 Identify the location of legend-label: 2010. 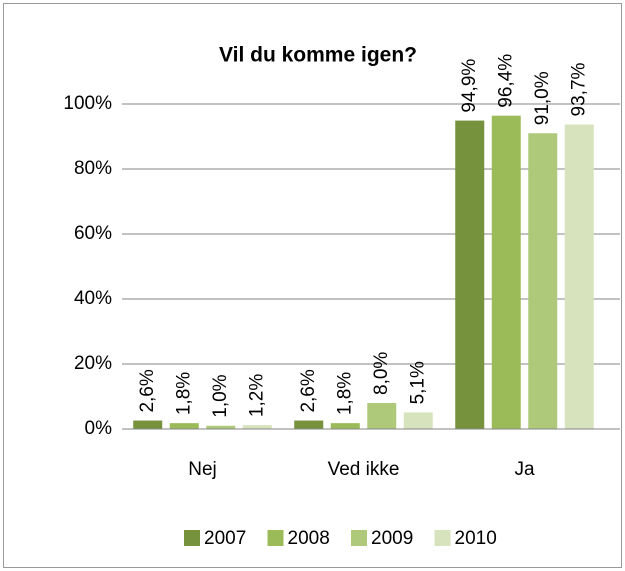
(476, 538).